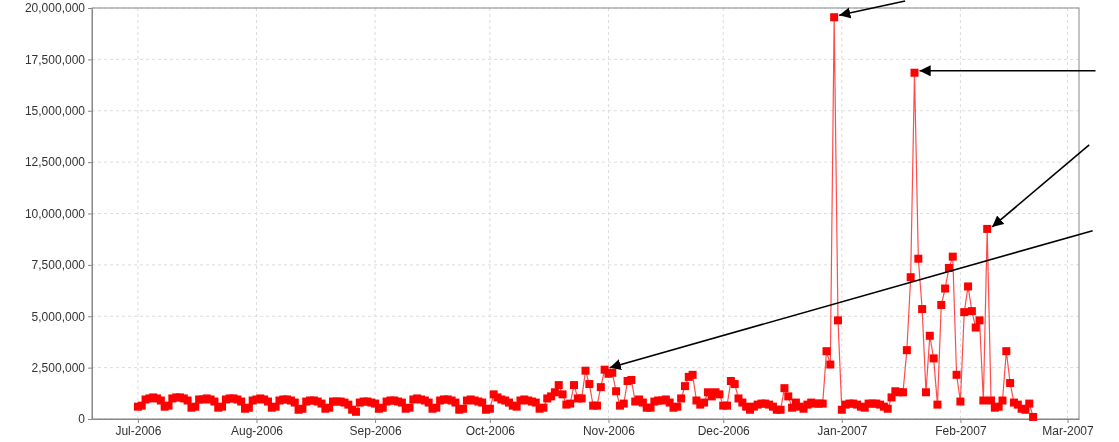  I want to click on x-tick-label: Jan-2007, so click(842, 430).